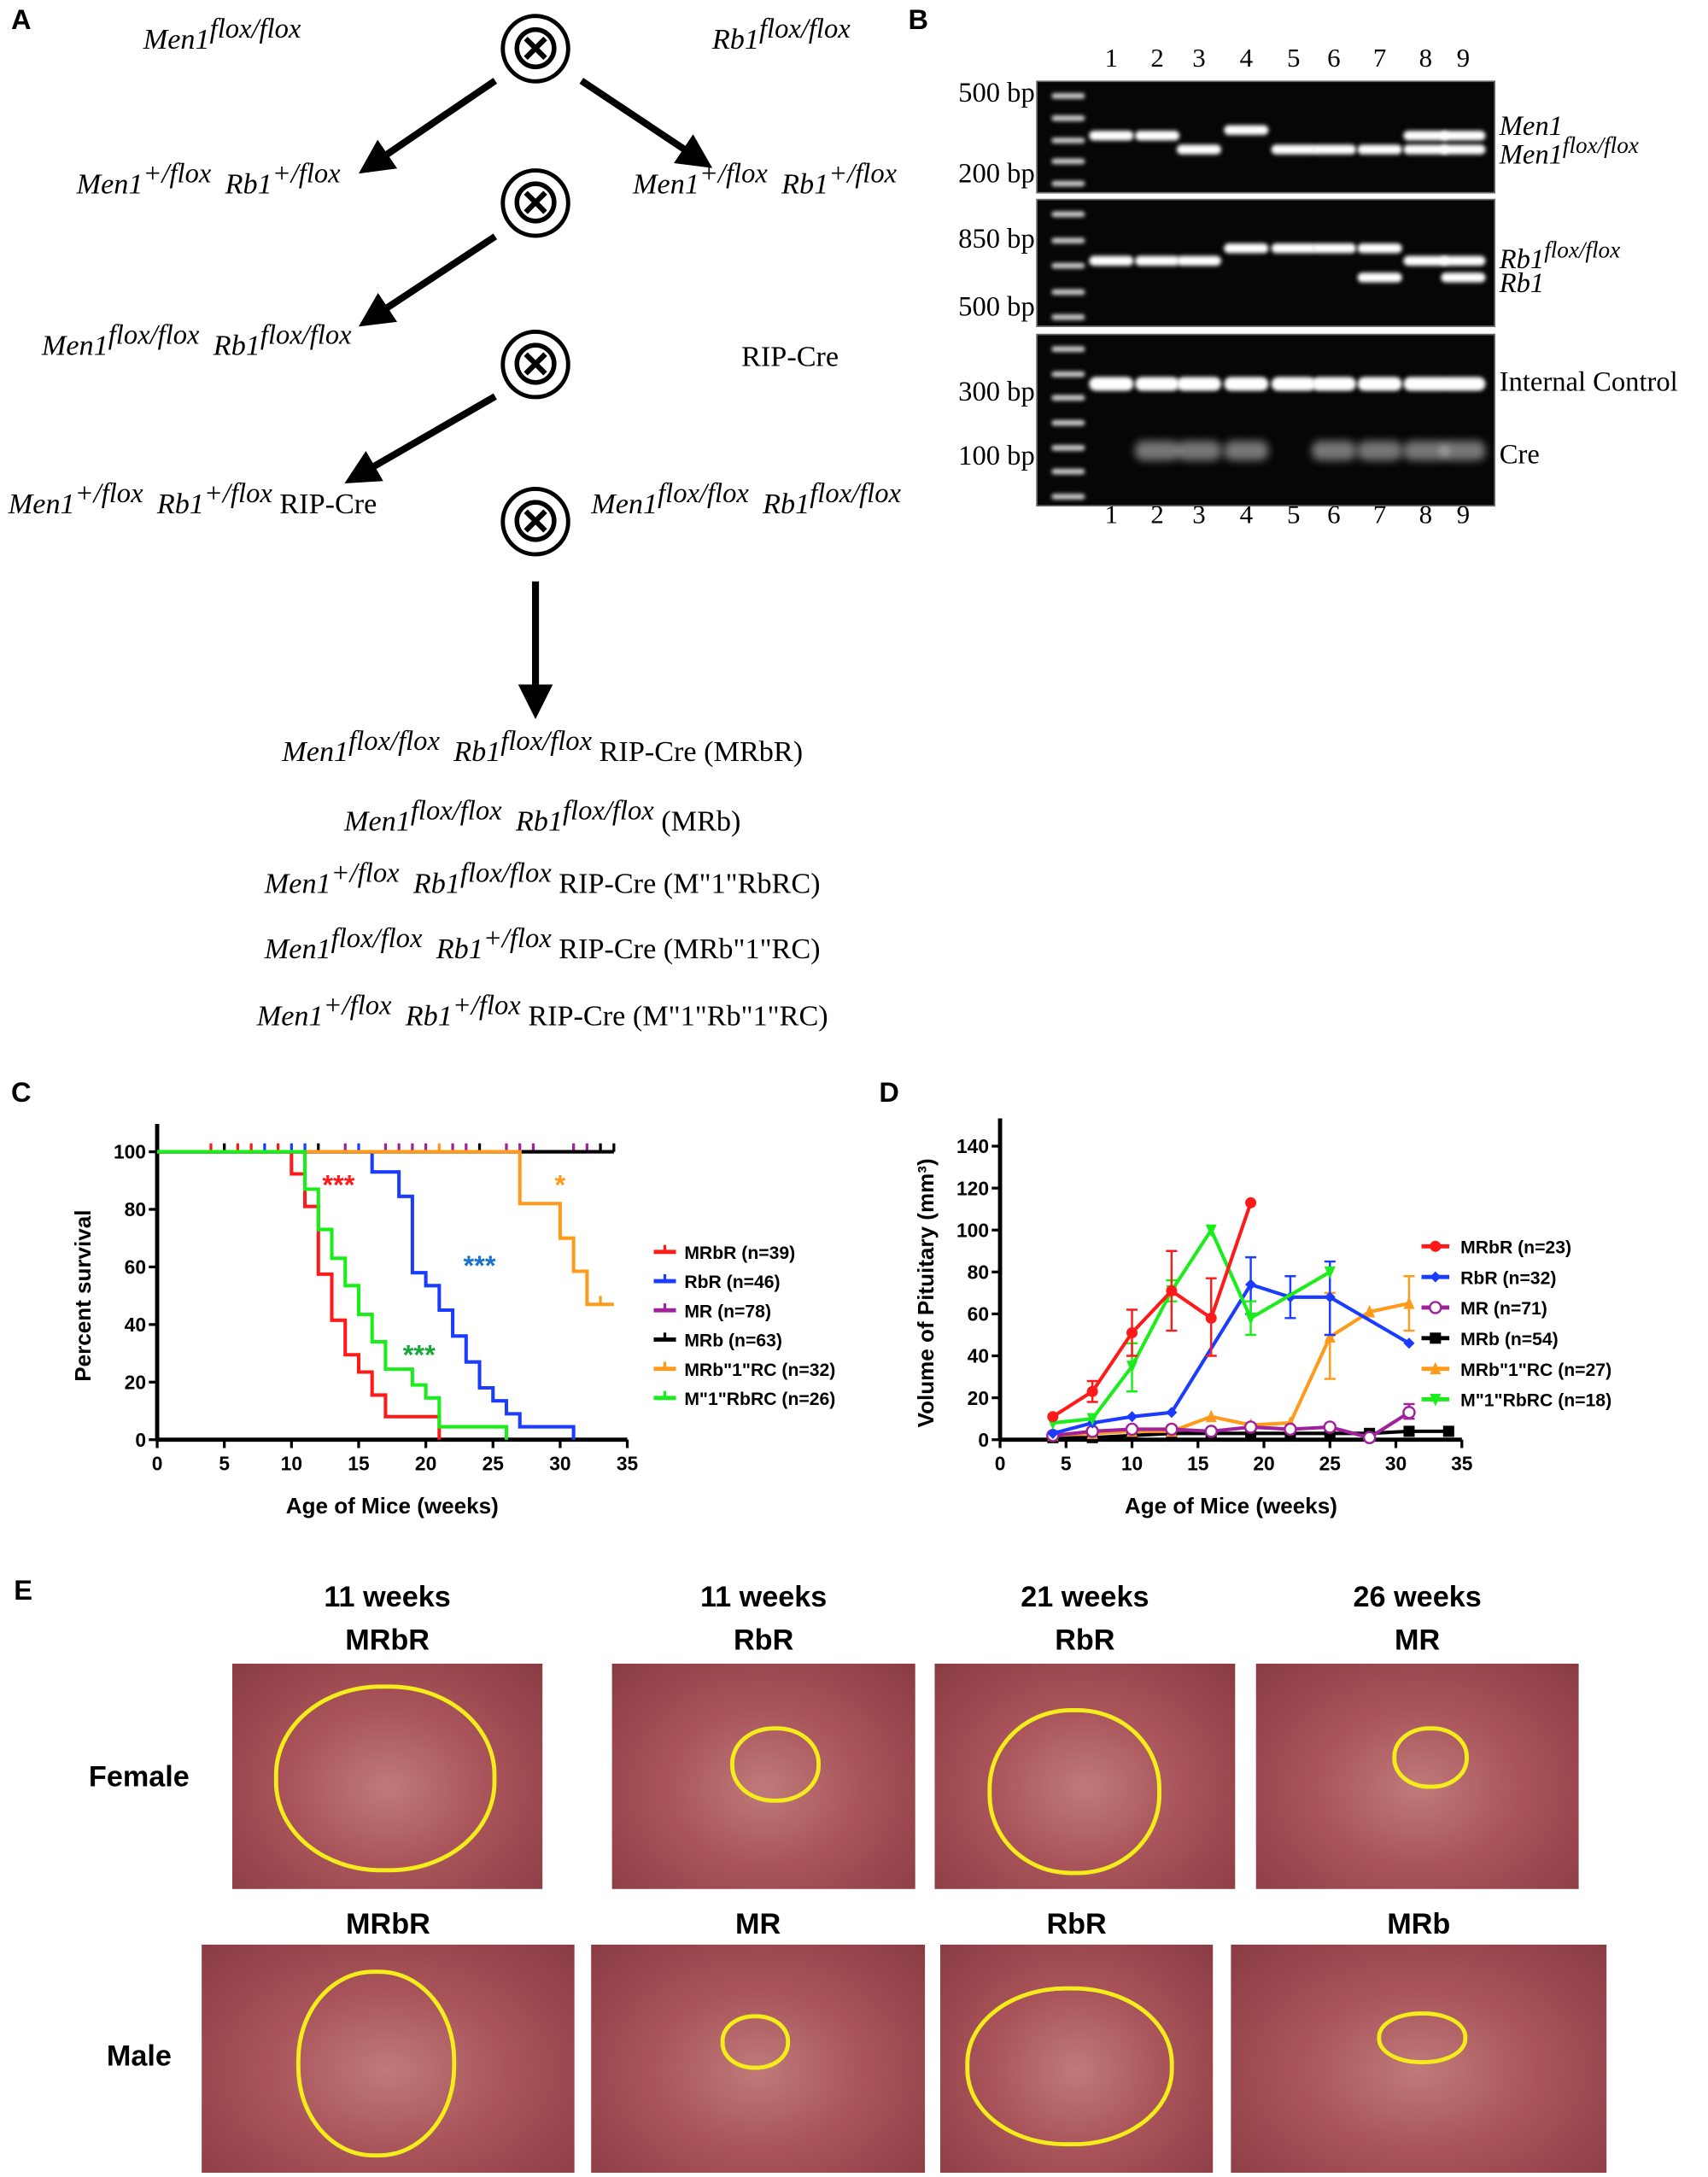  I want to click on x-tick-label: 35, so click(1462, 1464).